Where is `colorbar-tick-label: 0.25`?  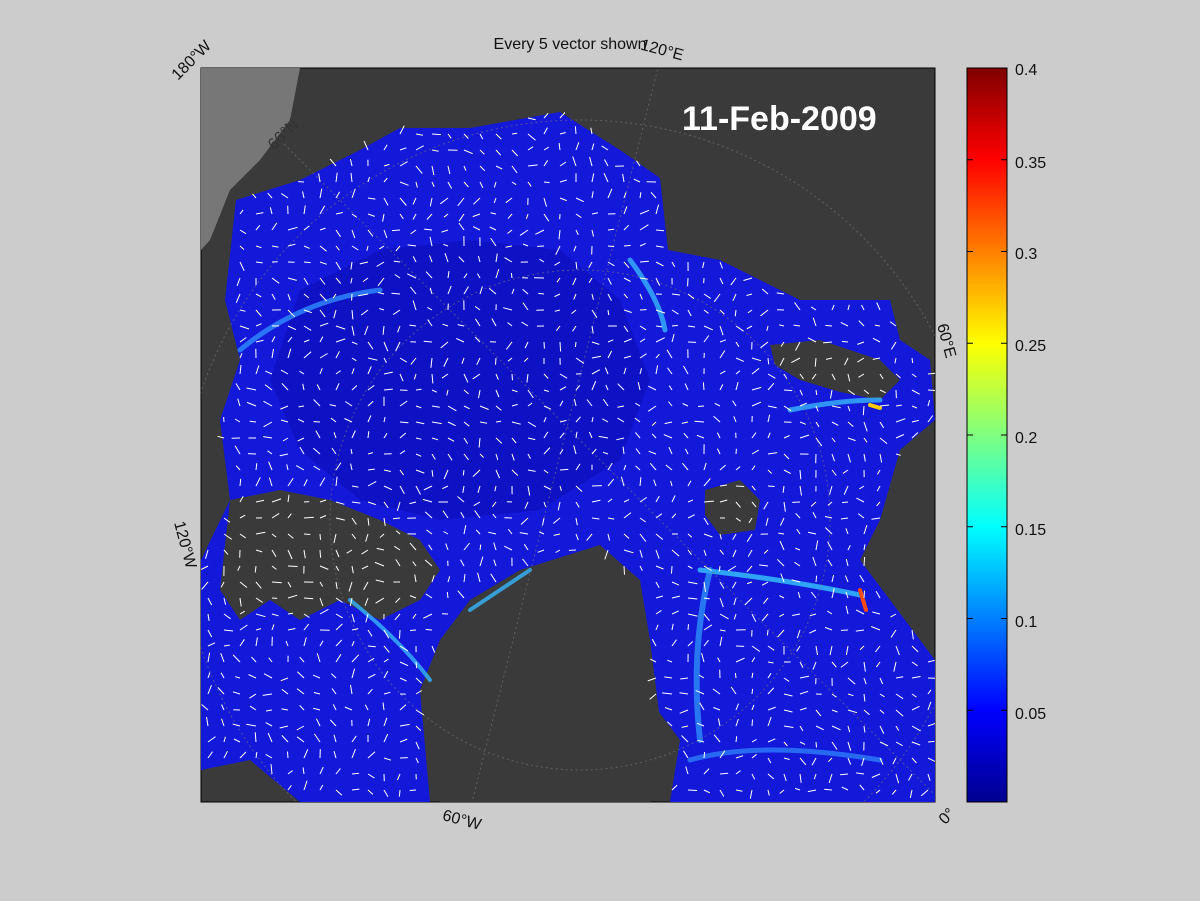 colorbar-tick-label: 0.25 is located at coordinates (1031, 346).